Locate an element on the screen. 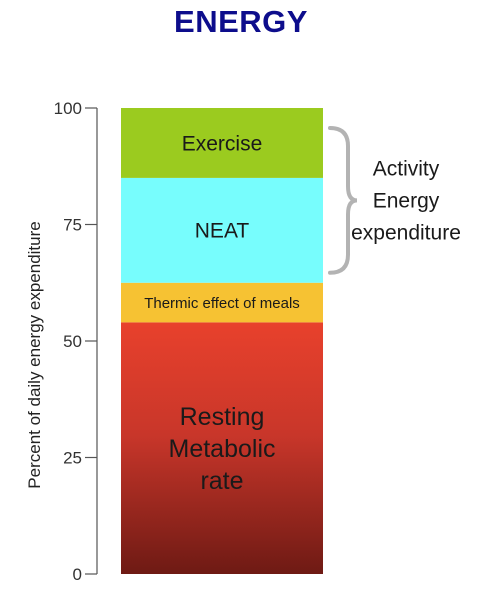 This screenshot has height=593, width=482. y-tick-label: 75 is located at coordinates (72, 225).